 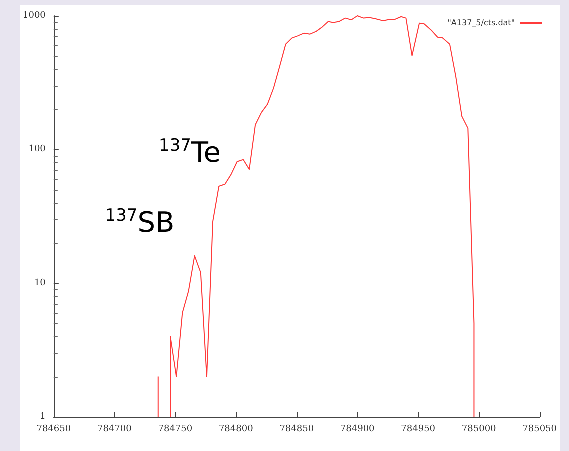 I want to click on x-tick-label: 784950, so click(x=418, y=429).